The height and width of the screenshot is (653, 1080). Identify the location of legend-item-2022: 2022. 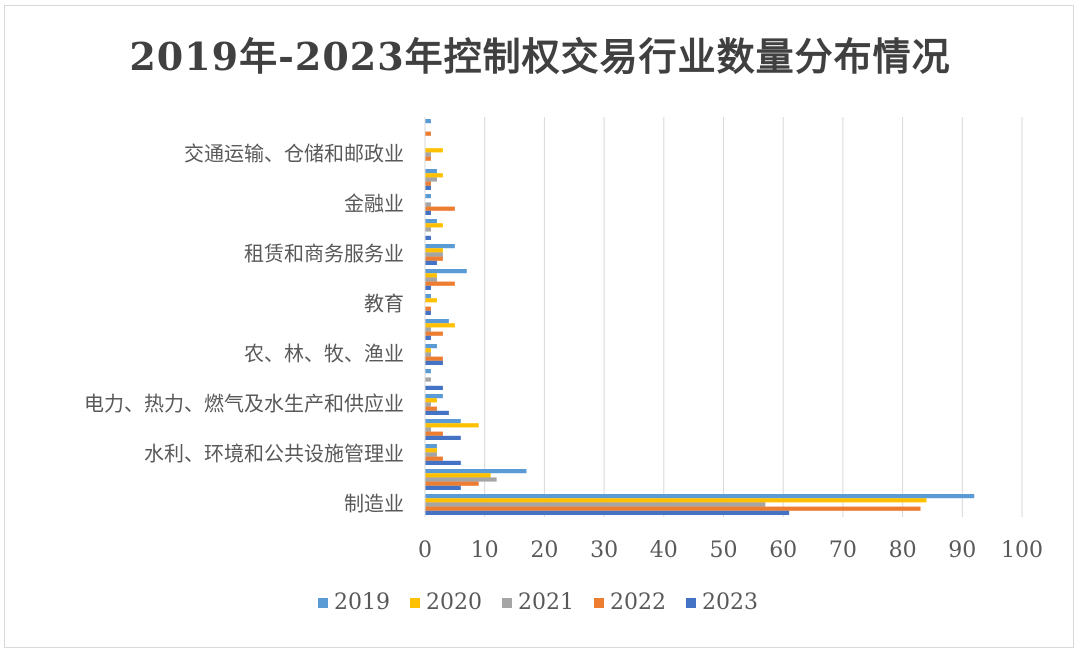
(630, 602).